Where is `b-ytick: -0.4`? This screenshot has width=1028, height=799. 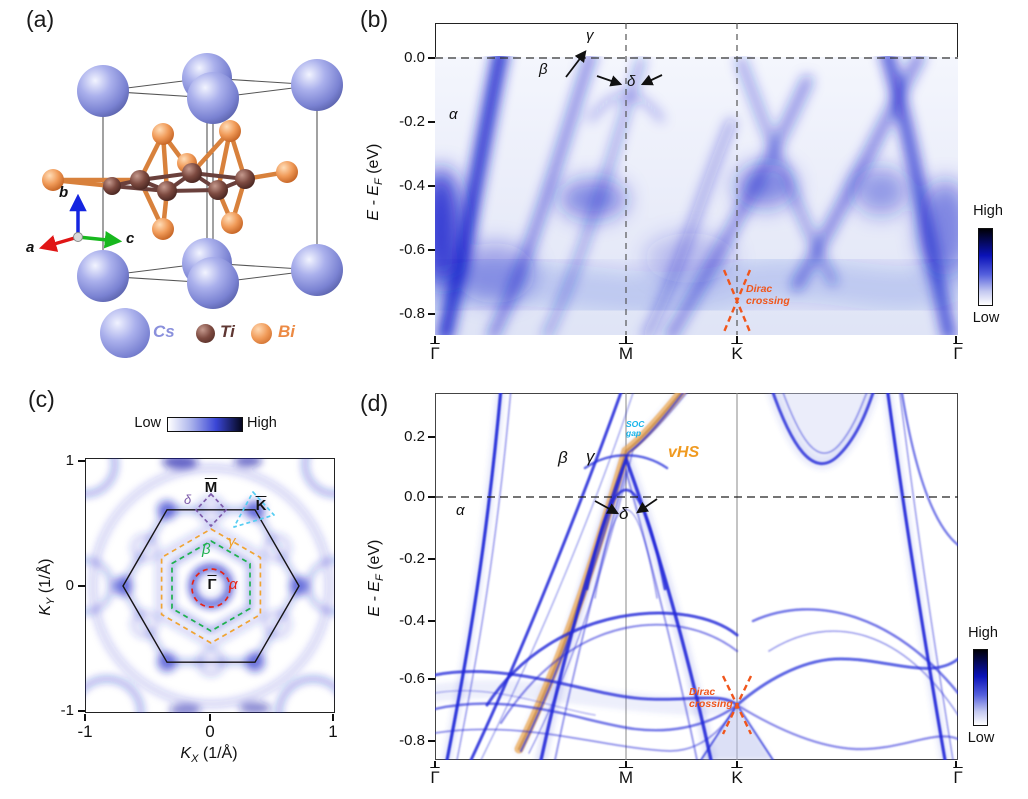 b-ytick: -0.4 is located at coordinates (412, 185).